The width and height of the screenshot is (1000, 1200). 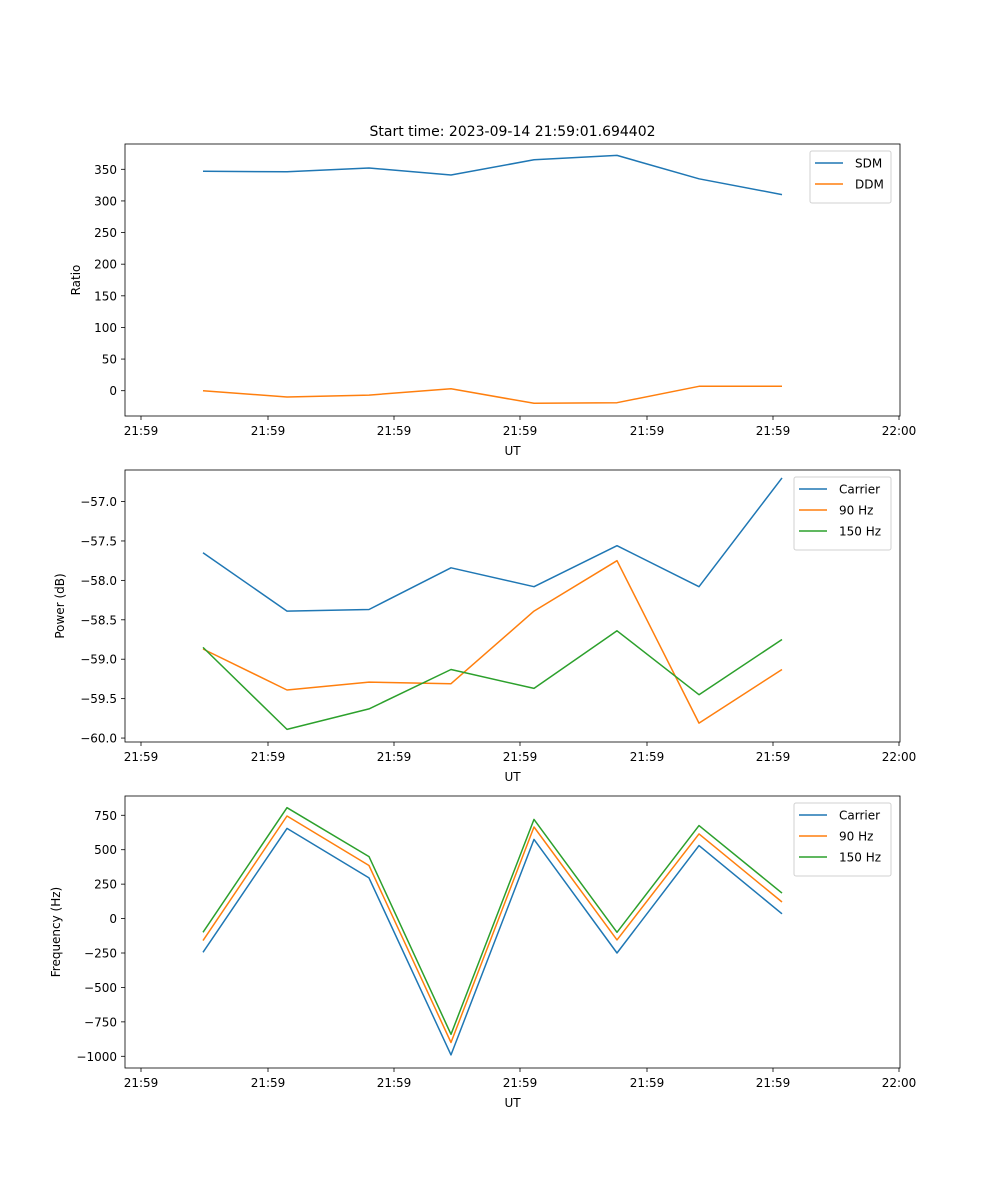 What do you see at coordinates (98, 660) in the screenshot?
I see `y-tick-label: −59.0` at bounding box center [98, 660].